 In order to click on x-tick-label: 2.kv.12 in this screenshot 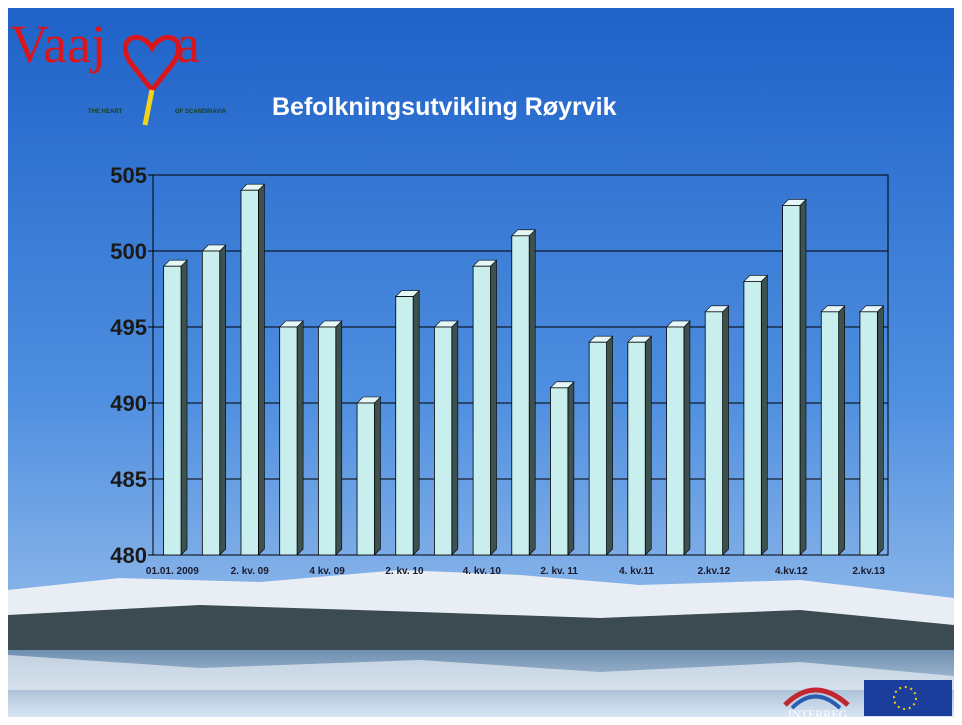, I will do `click(714, 571)`.